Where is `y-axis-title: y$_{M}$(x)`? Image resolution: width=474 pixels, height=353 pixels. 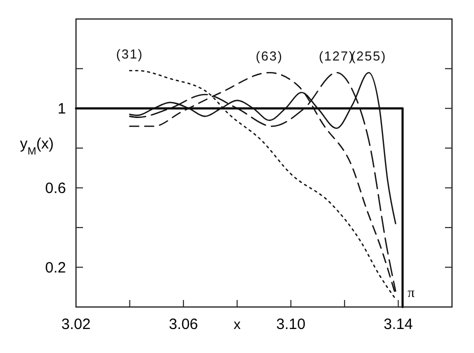 y-axis-title: y$_{M}$(x) is located at coordinates (37, 147).